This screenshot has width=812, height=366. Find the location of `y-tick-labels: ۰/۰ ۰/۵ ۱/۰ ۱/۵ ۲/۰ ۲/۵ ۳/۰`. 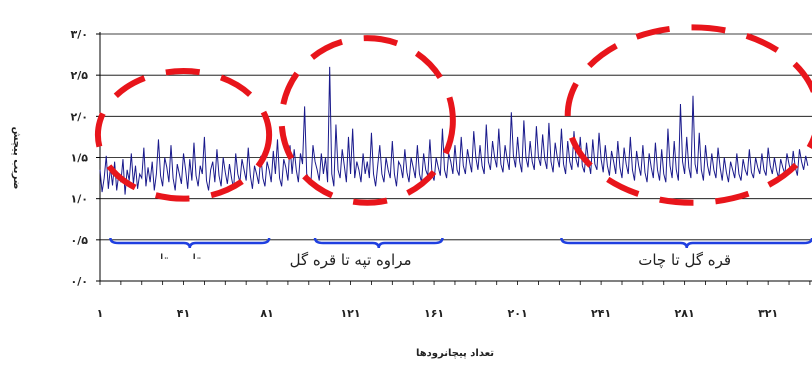

y-tick-labels: ۰/۰ ۰/۵ ۱/۰ ۱/۵ ۲/۰ ۲/۵ ۳/۰ is located at coordinates (80, 158).